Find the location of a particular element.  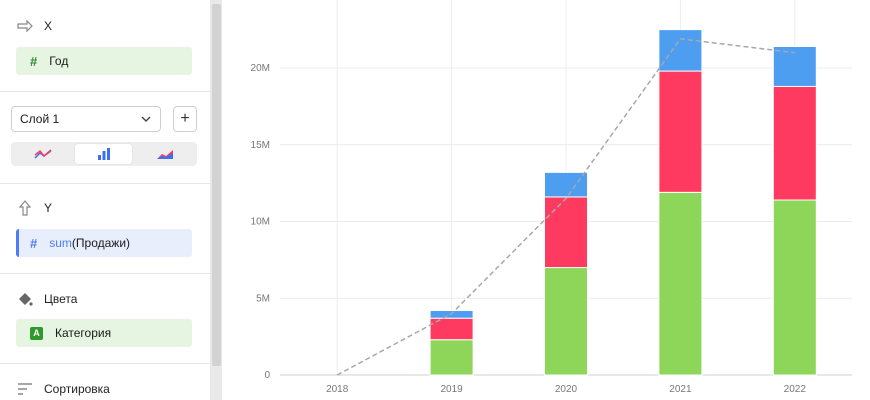

x-field-chip: # Год is located at coordinates (104, 61).